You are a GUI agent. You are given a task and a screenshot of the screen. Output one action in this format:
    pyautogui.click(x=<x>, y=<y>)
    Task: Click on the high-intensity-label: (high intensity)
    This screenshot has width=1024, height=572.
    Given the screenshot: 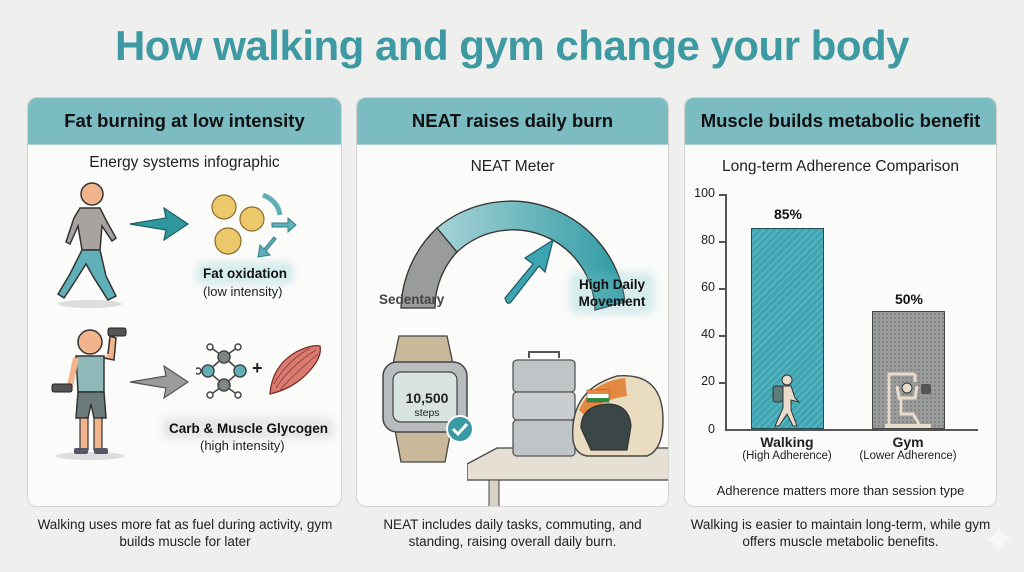 What is the action you would take?
    pyautogui.click(x=242, y=445)
    